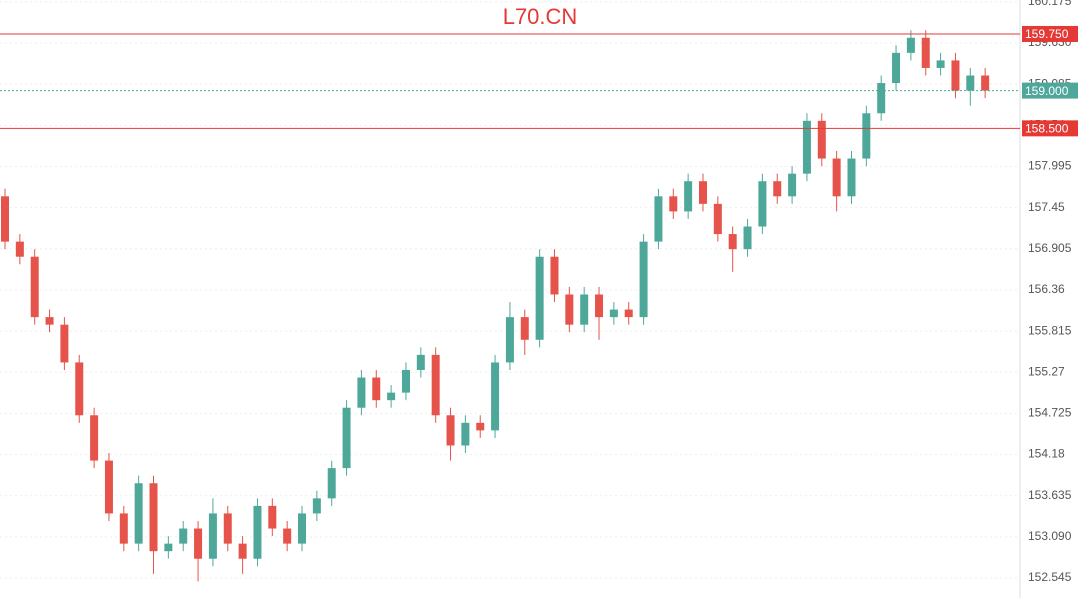 This screenshot has height=598, width=1080. I want to click on y-tick-label: 155.815, so click(1050, 330).